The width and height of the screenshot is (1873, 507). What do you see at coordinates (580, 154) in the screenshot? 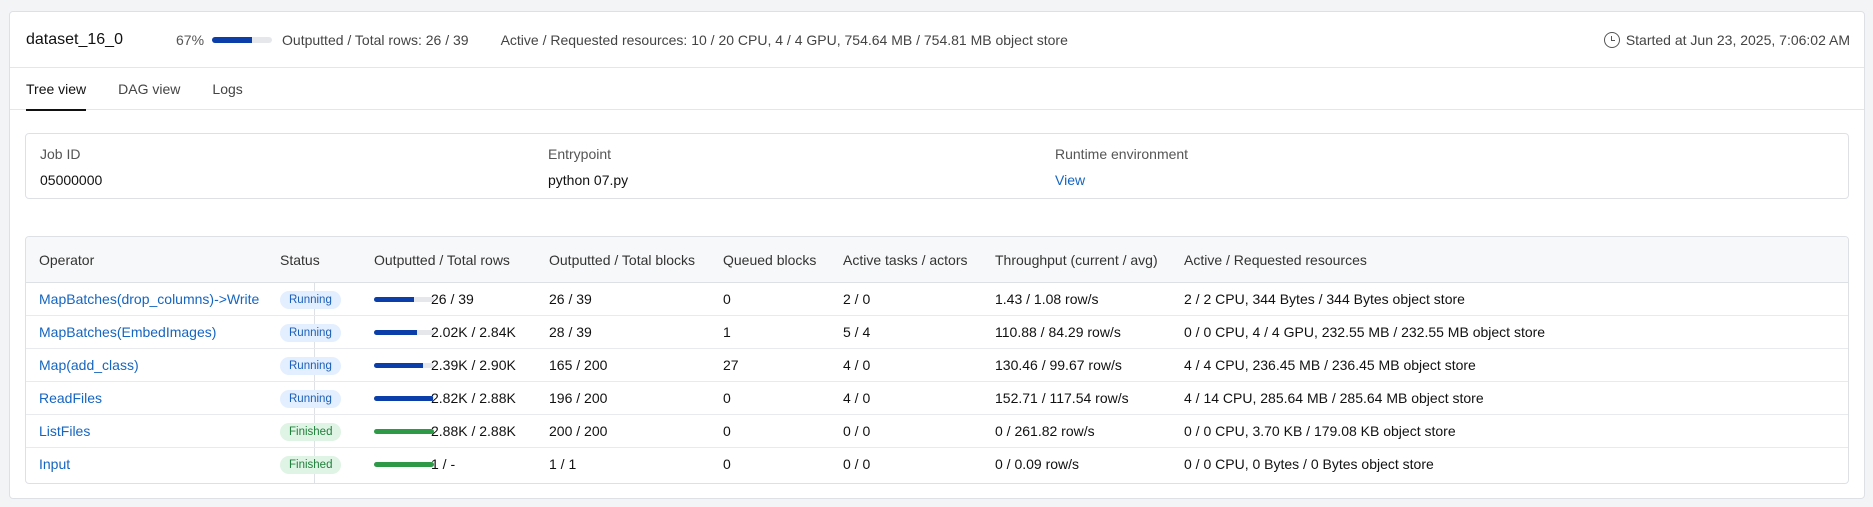
I see `entrypoint-label: Entrypoint` at bounding box center [580, 154].